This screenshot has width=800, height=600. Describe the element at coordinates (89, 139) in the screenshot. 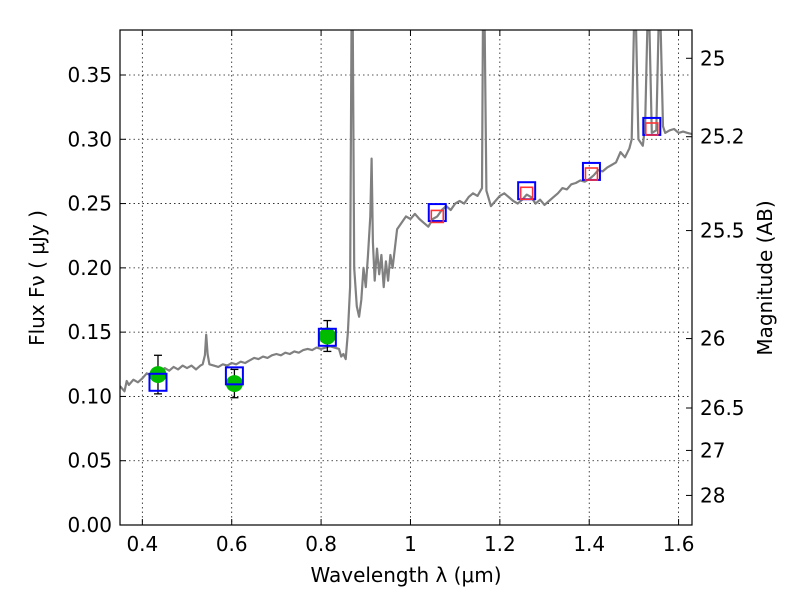

I see `y-tick-label: 0.30` at that location.